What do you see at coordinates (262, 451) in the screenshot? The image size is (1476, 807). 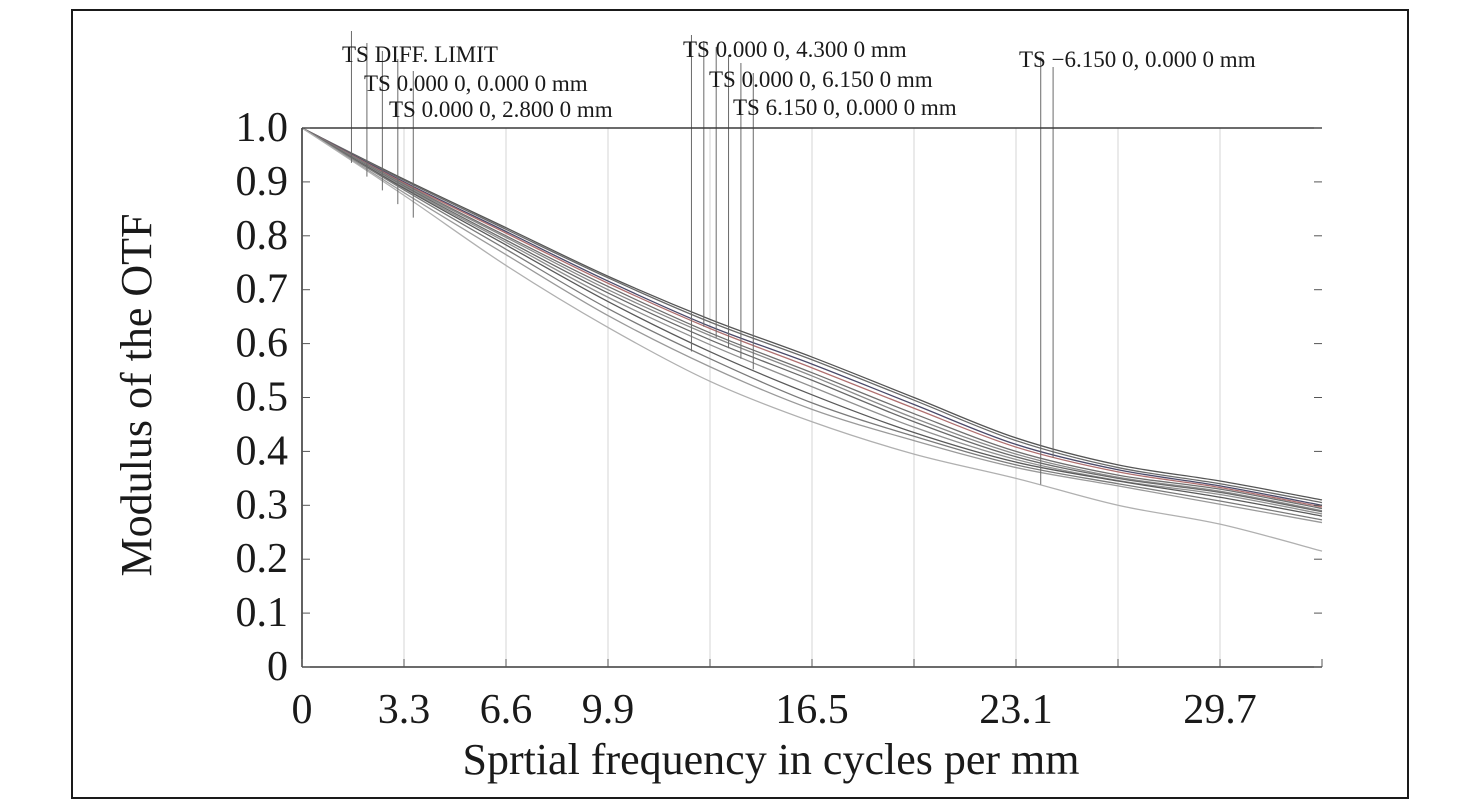 I see `y-tick-label: 0.4` at bounding box center [262, 451].